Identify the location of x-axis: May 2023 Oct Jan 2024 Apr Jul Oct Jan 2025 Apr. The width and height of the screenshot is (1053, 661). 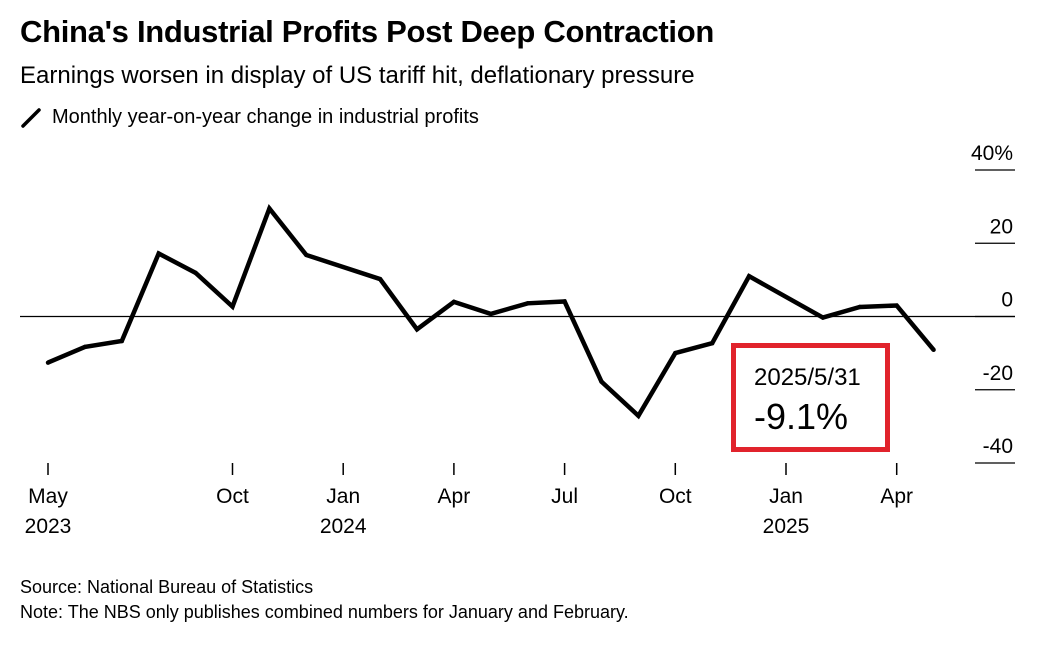
(469, 500).